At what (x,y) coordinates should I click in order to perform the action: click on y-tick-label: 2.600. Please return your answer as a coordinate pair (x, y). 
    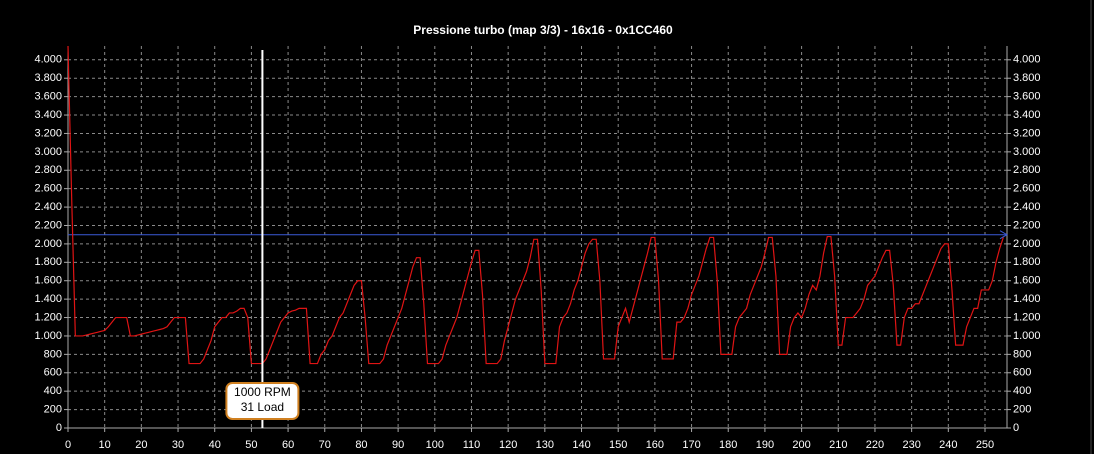
    Looking at the image, I should click on (48, 189).